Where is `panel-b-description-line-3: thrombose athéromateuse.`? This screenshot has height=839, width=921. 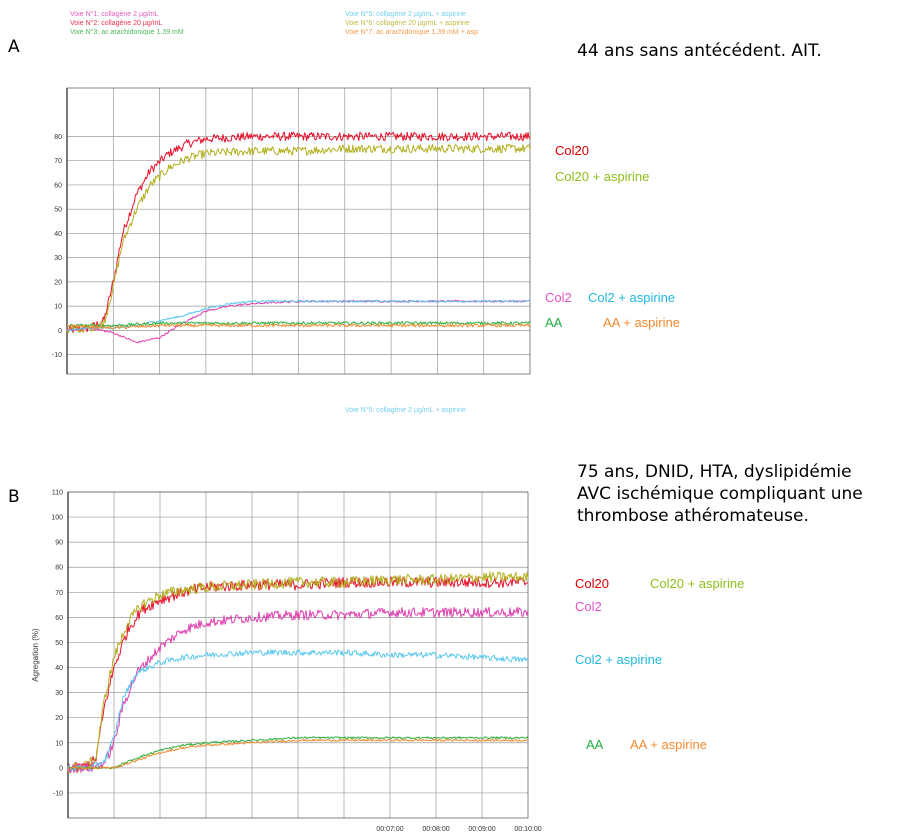
panel-b-description-line-3: thrombose athéromateuse. is located at coordinates (693, 516).